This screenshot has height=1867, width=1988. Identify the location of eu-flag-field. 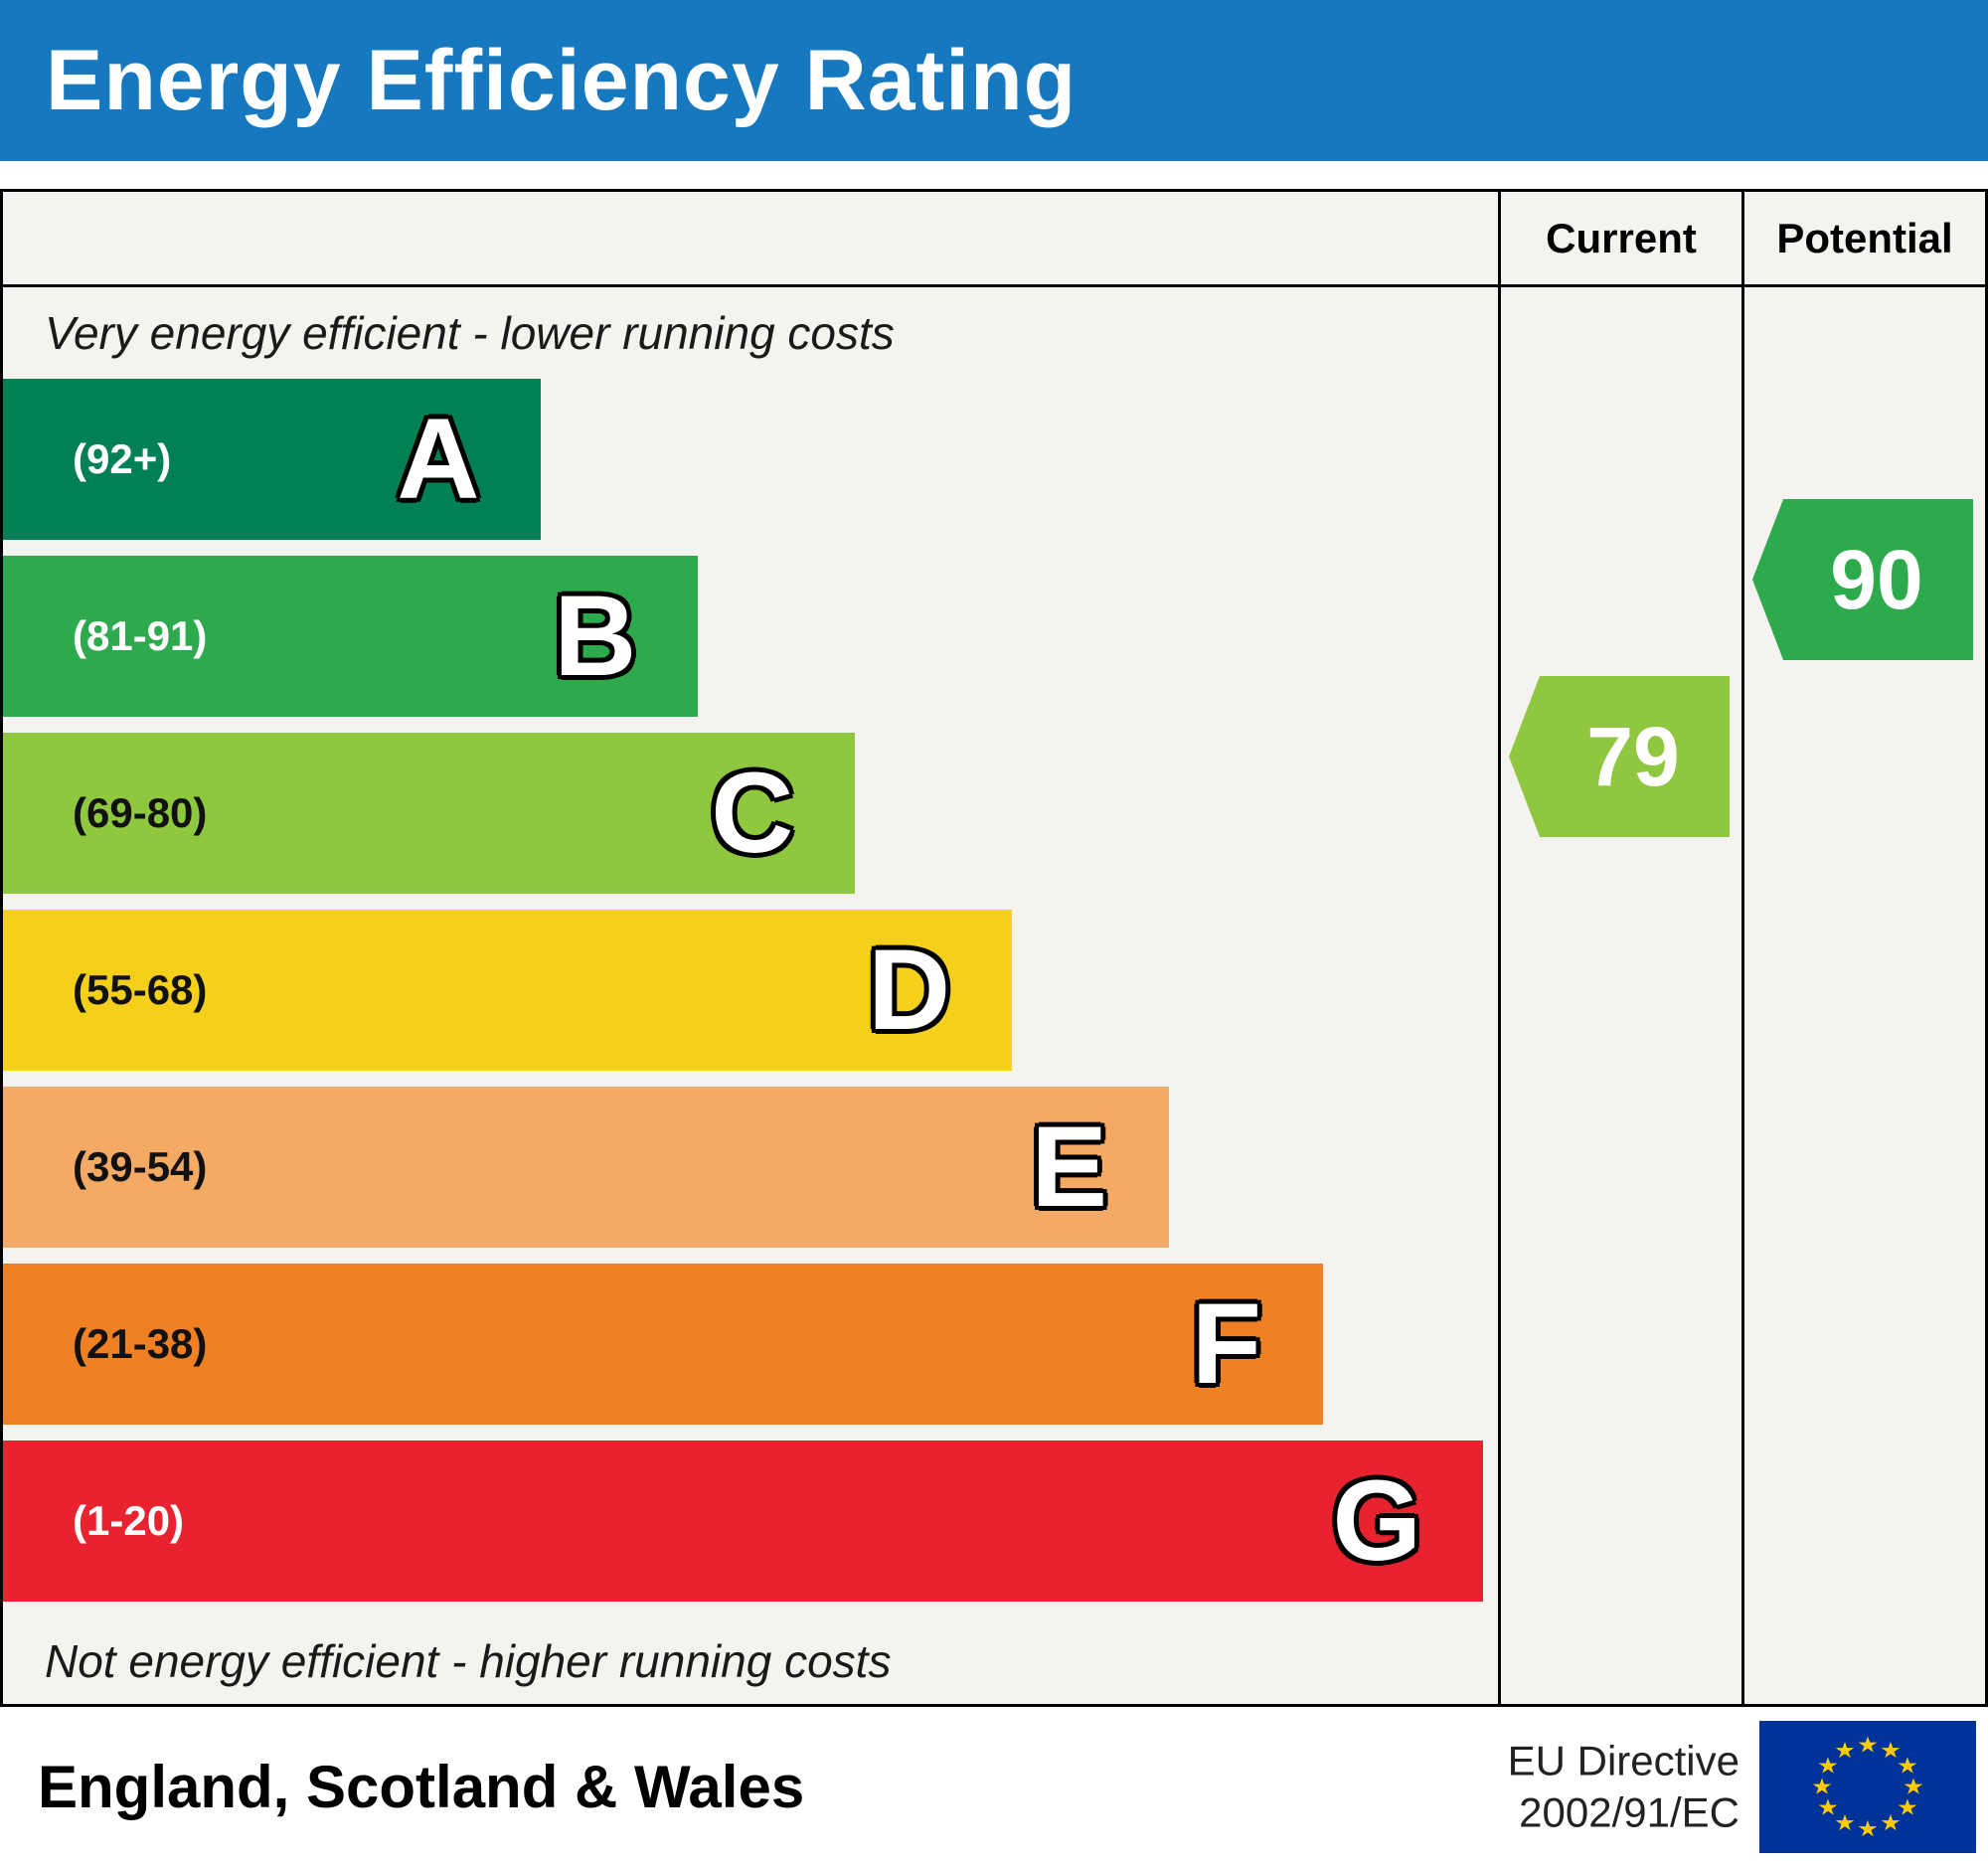
(1867, 1787).